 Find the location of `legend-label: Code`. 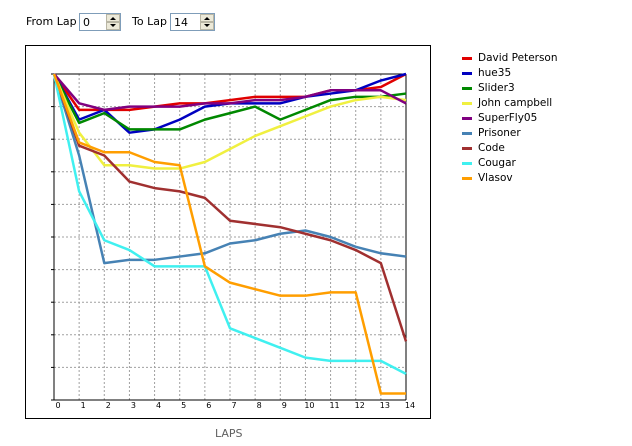

legend-label: Code is located at coordinates (491, 148).